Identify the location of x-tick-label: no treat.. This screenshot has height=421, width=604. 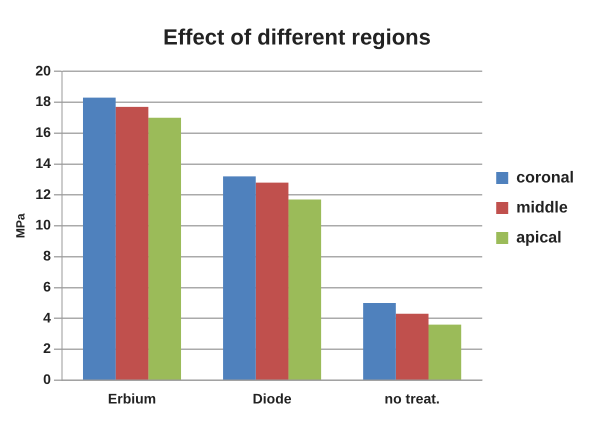
(412, 398).